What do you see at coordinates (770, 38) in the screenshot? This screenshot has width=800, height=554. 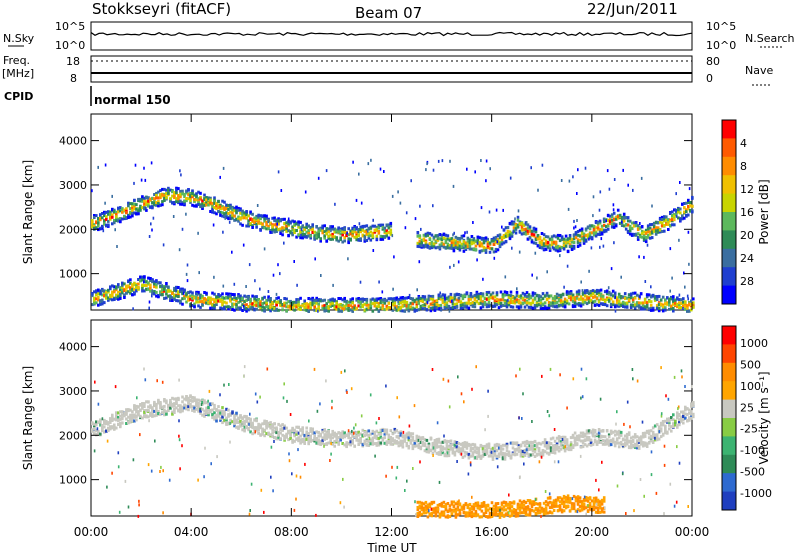 I see `nsearch-label: N.Search` at bounding box center [770, 38].